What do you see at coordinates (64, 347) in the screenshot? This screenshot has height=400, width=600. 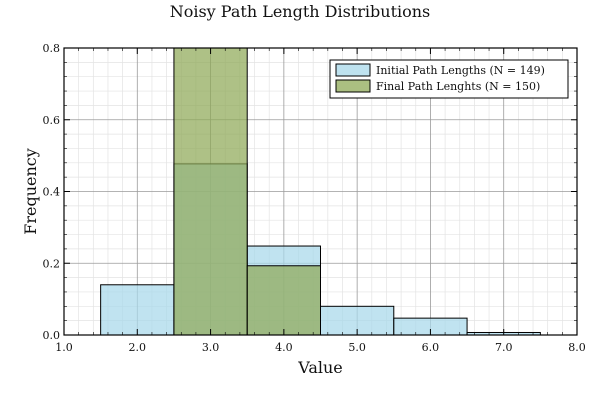 I see `x-tick-label: 1.0` at bounding box center [64, 347].